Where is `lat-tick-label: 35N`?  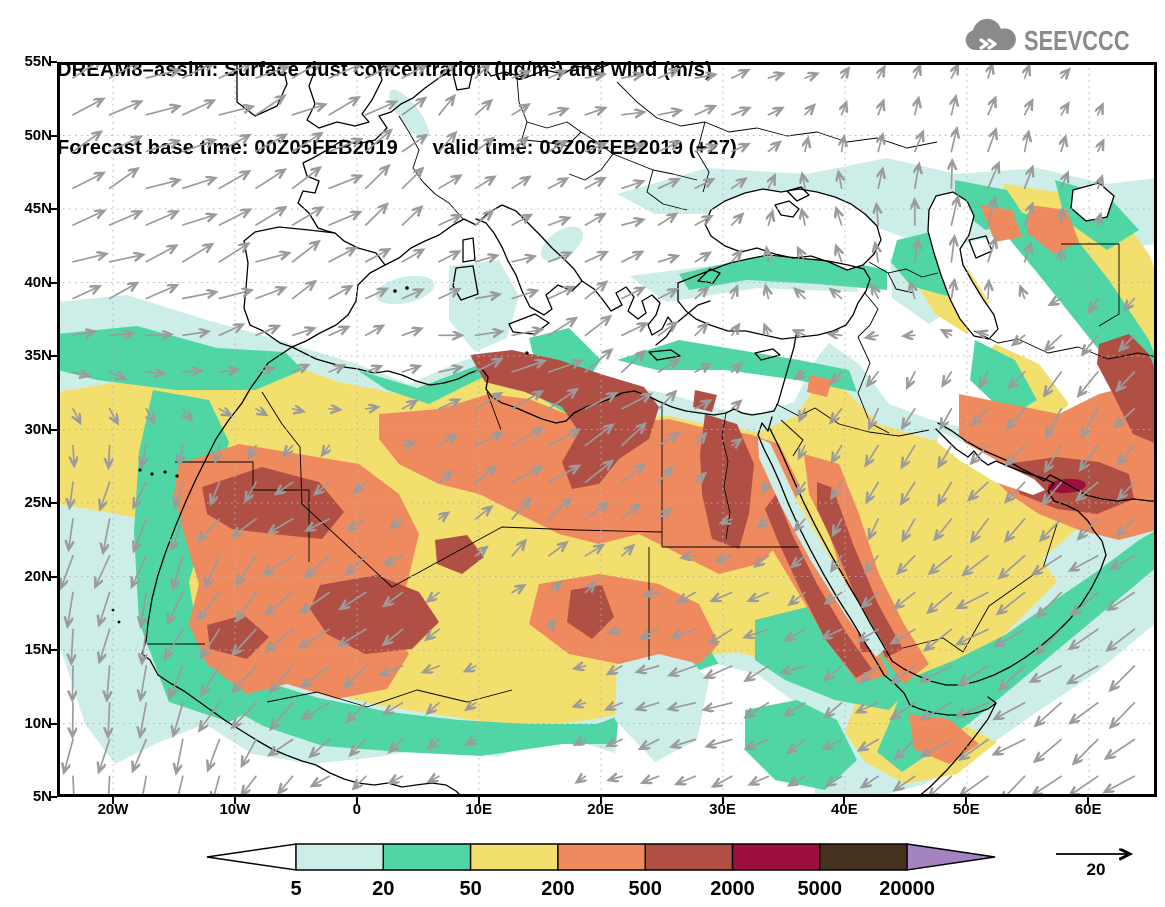 lat-tick-label: 35N is located at coordinates (38, 355).